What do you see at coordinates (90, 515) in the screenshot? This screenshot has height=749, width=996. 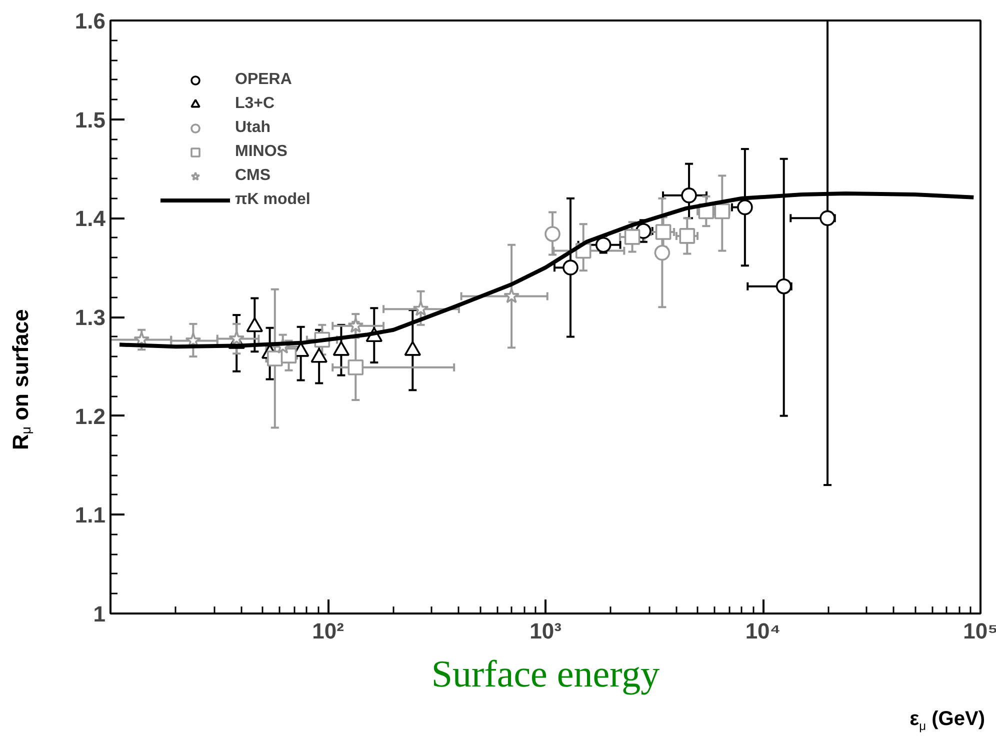 I see `y-tick-label: 1.1` at bounding box center [90, 515].